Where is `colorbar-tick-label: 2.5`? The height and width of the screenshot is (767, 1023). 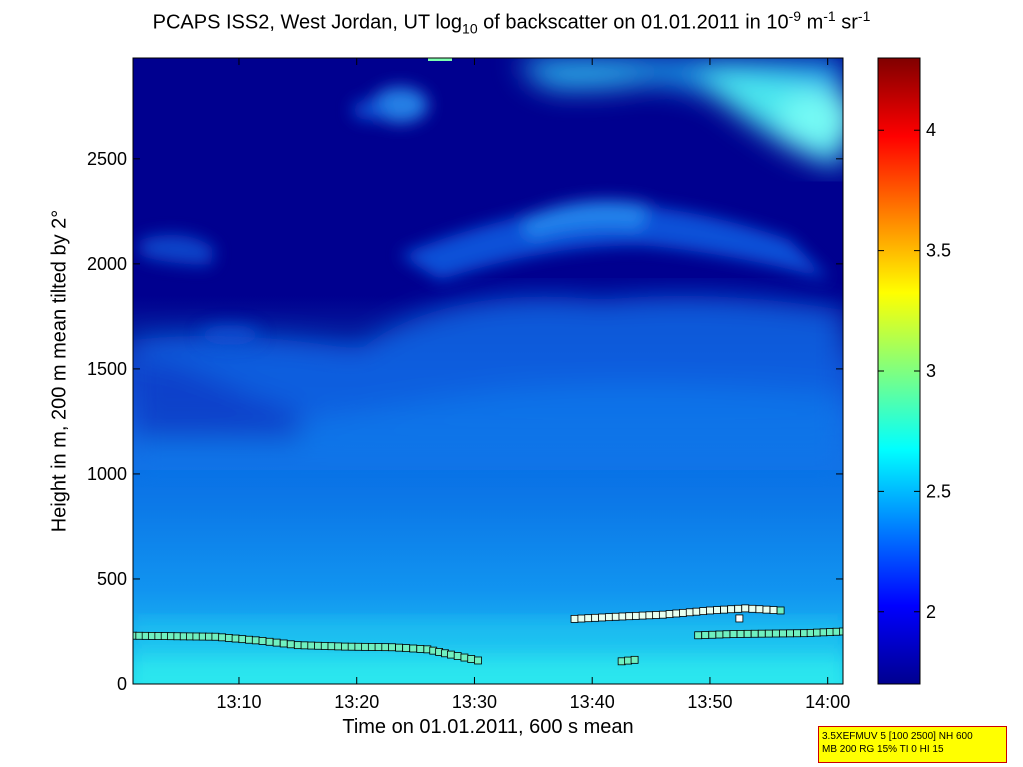 colorbar-tick-label: 2.5 is located at coordinates (938, 491).